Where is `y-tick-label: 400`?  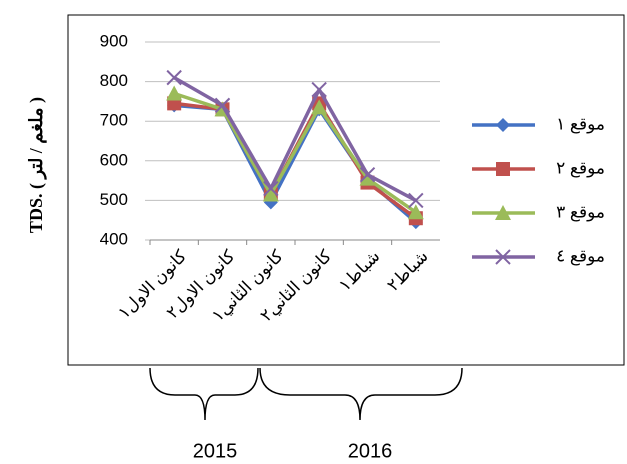
y-tick-label: 400 is located at coordinates (114, 238).